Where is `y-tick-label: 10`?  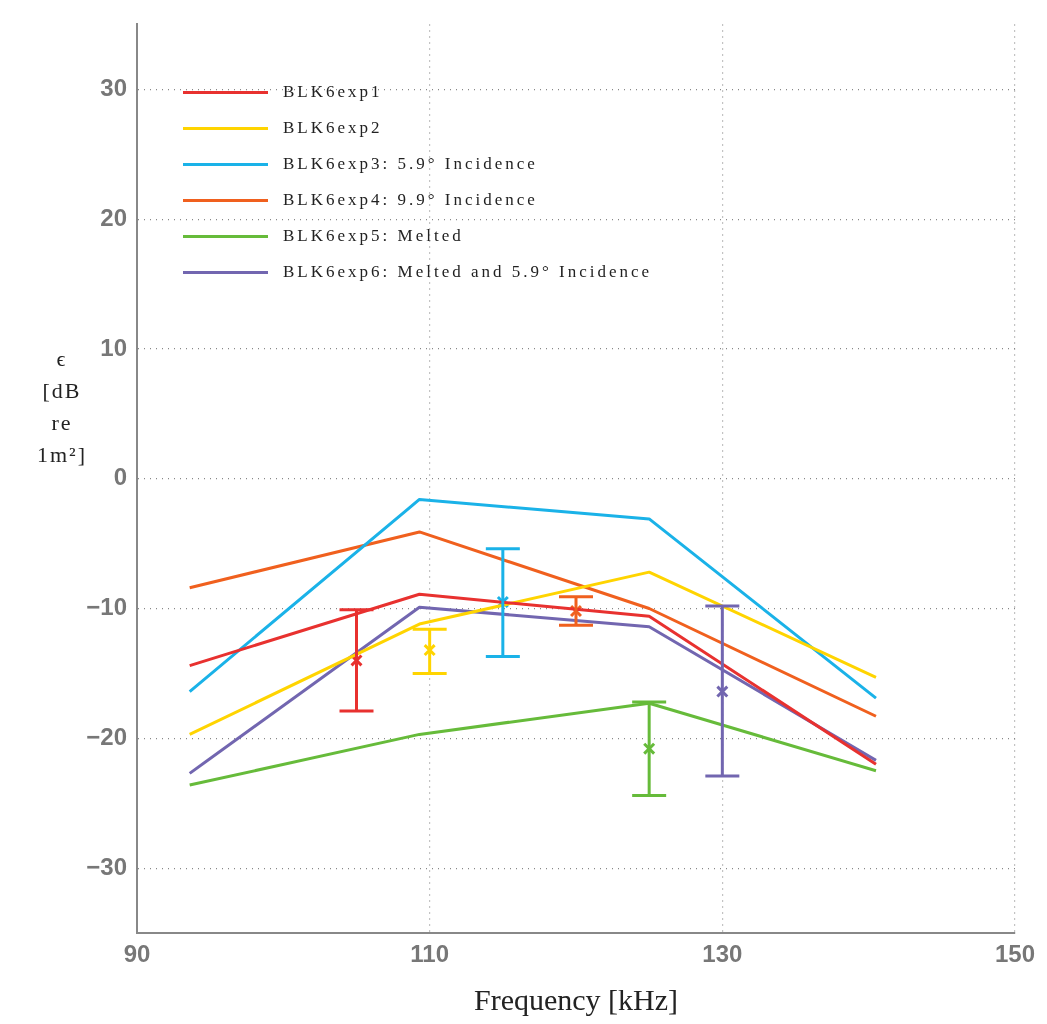 y-tick-label: 10 is located at coordinates (113, 347).